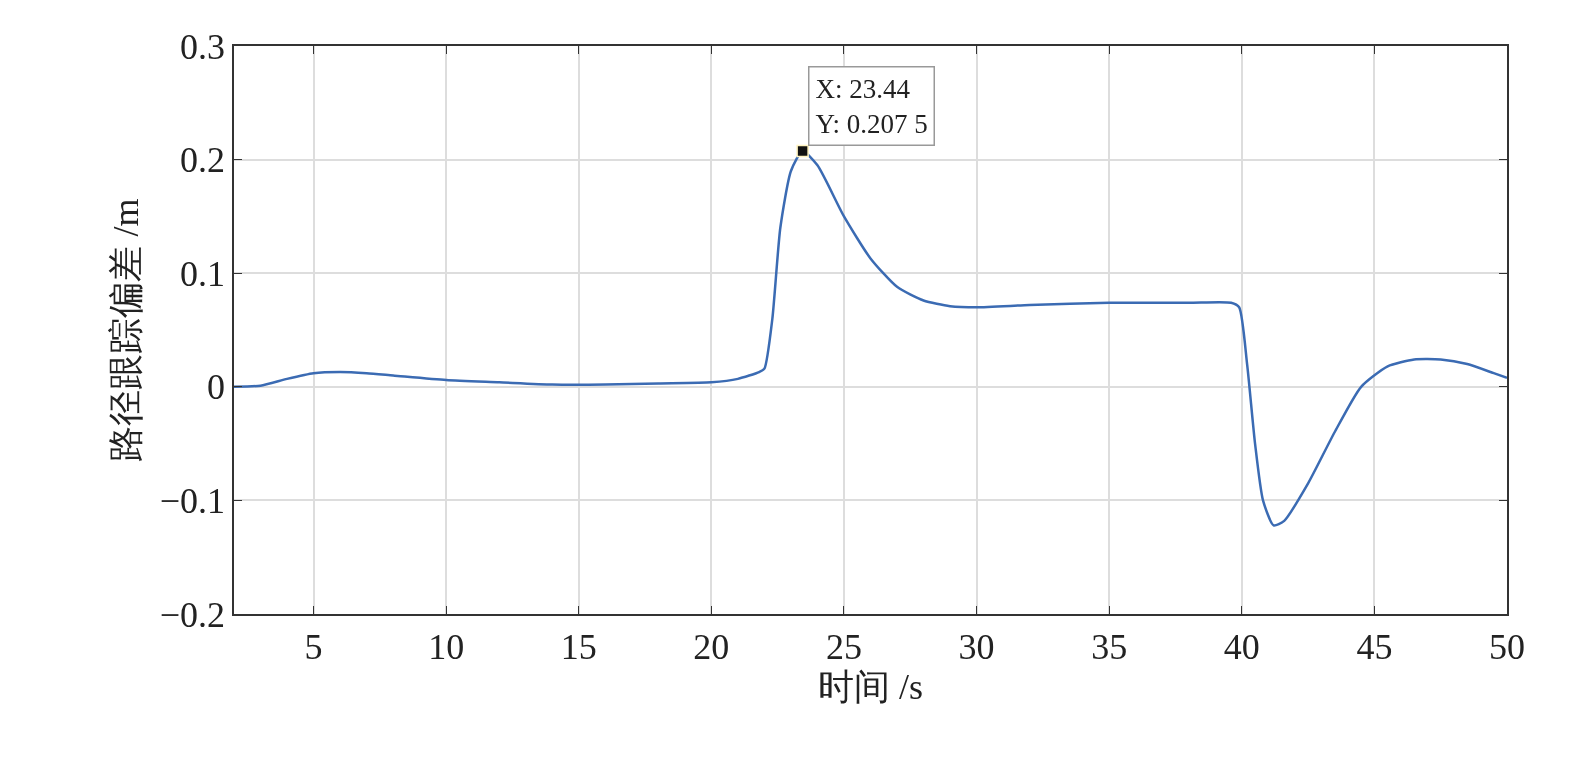  What do you see at coordinates (976, 646) in the screenshot?
I see `x-tick-label: 30` at bounding box center [976, 646].